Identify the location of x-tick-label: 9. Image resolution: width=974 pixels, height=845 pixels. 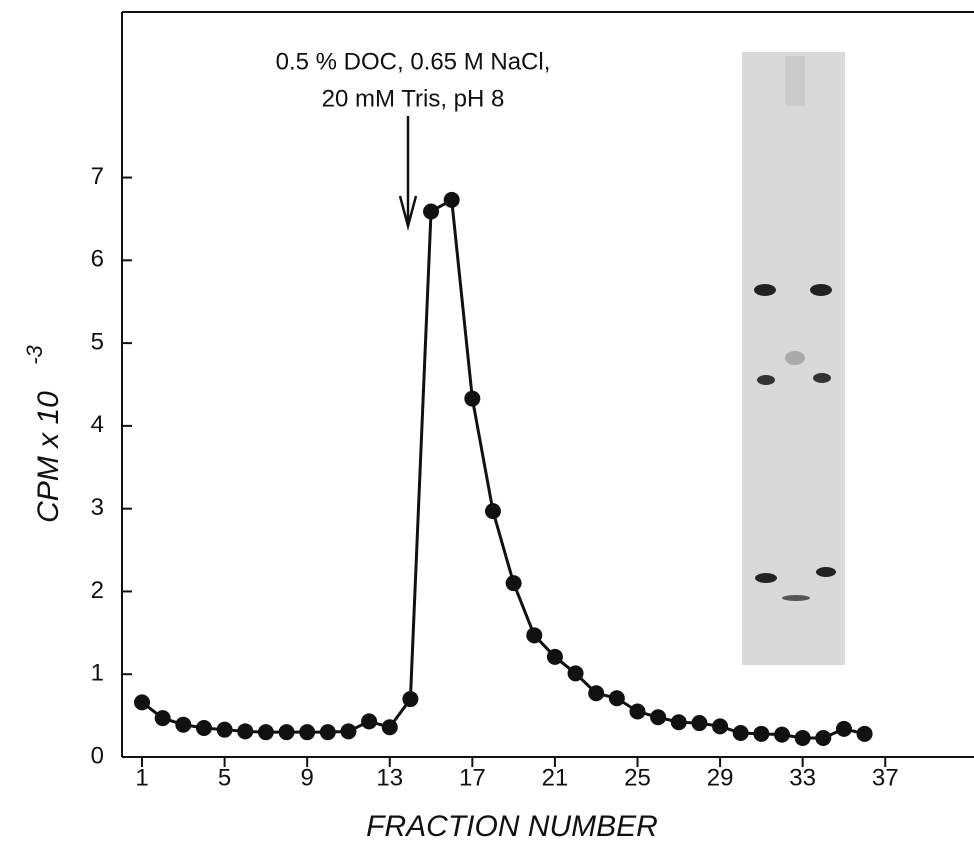
(307, 777).